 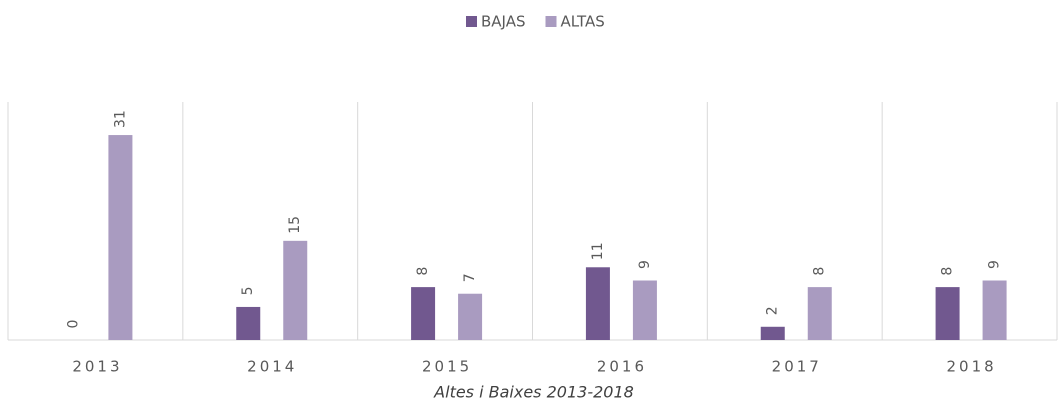 I want to click on legend-label: BAJAS, so click(x=503, y=22).